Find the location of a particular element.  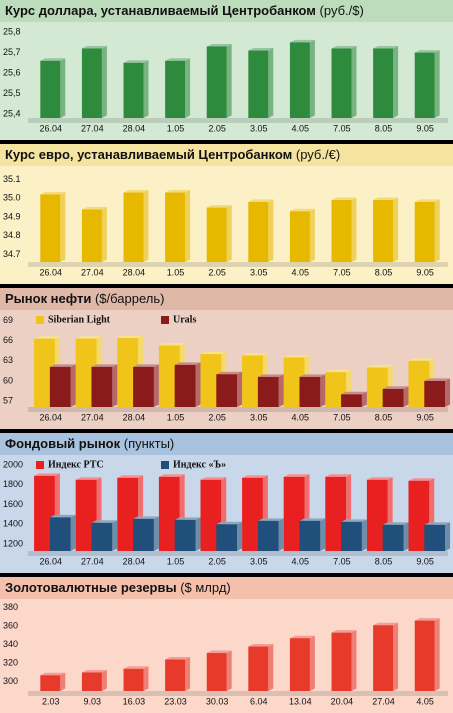

x-tick-label: 2.05 is located at coordinates (217, 128).